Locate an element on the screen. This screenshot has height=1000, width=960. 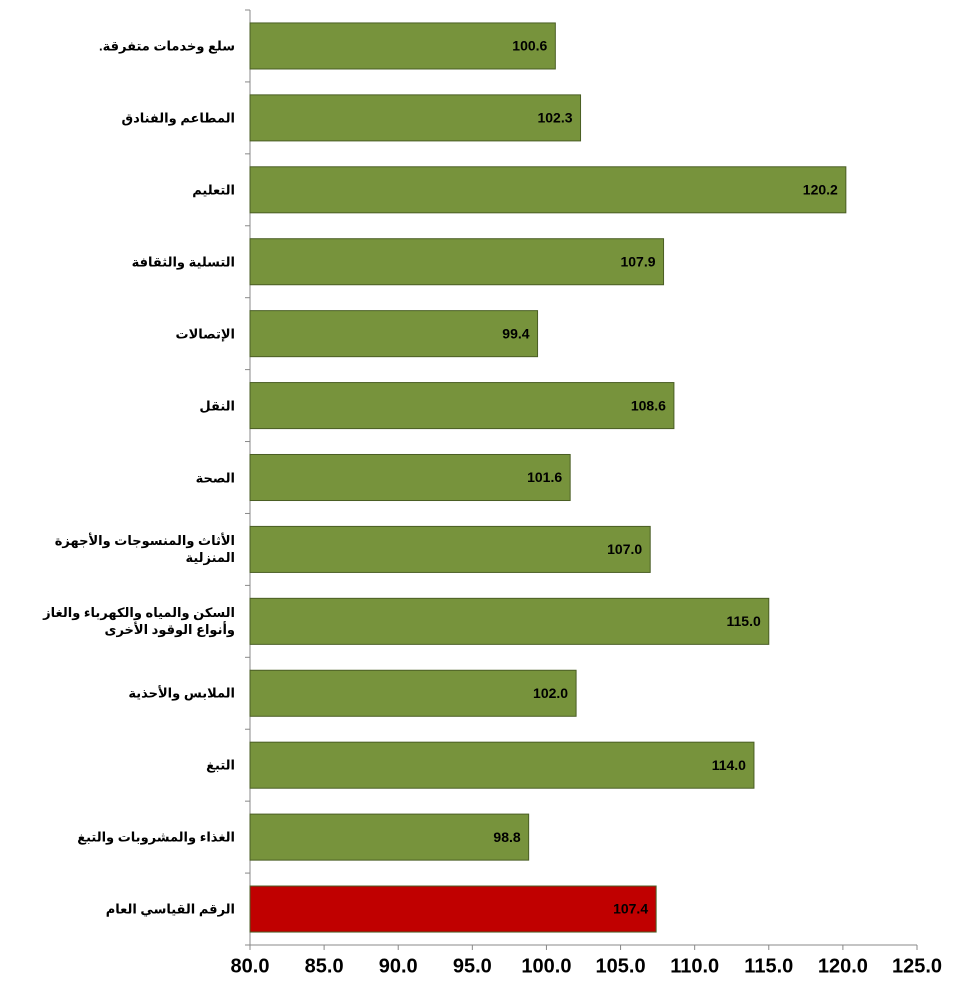
value-label: 102.0 is located at coordinates (550, 693).